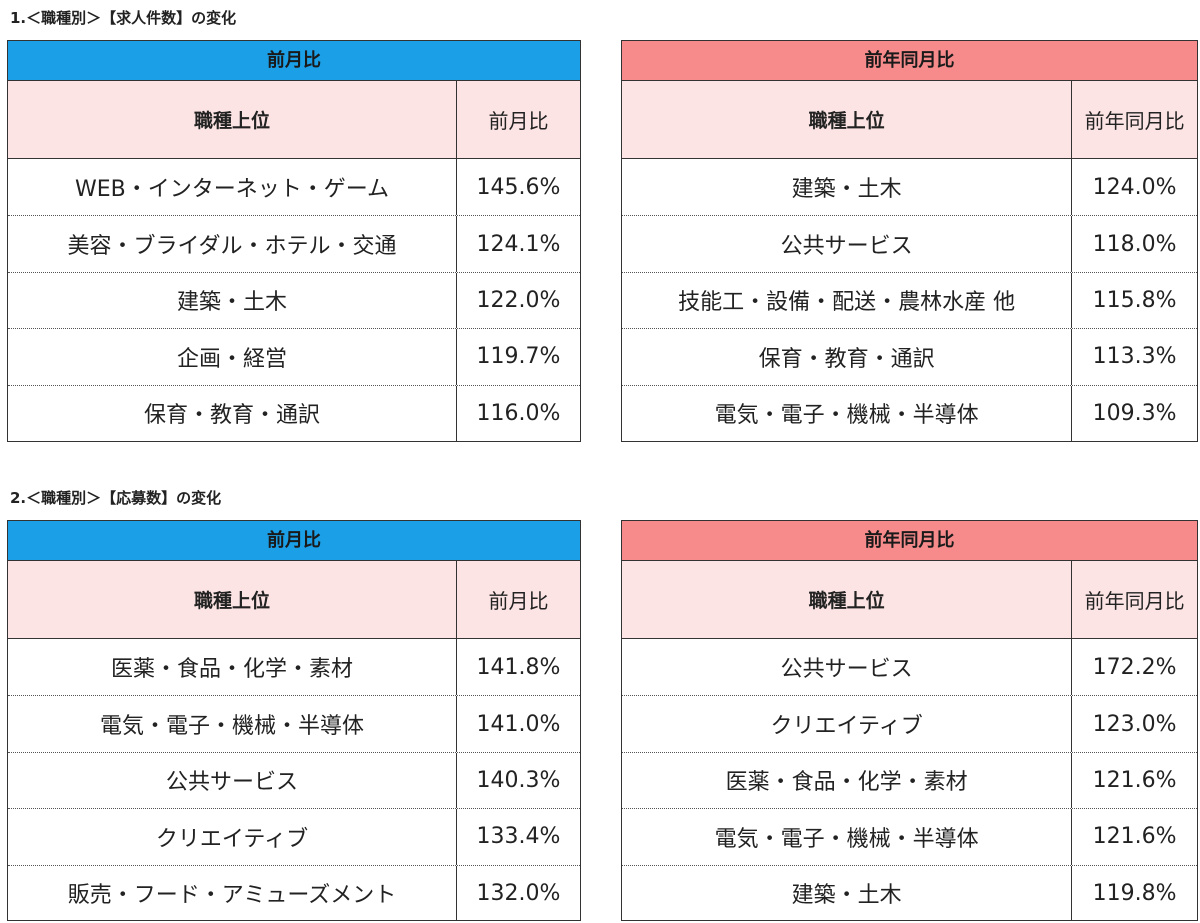 Image resolution: width=1200 pixels, height=923 pixels. Describe the element at coordinates (518, 724) in the screenshot. I see `value-cell: 141.0%` at that location.